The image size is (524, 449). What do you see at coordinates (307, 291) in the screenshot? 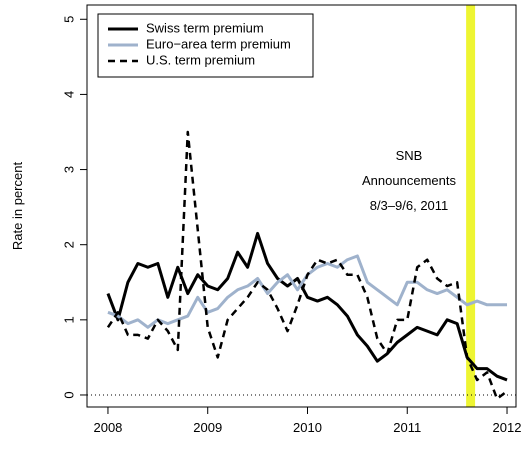
I see `series-line` at bounding box center [307, 291].